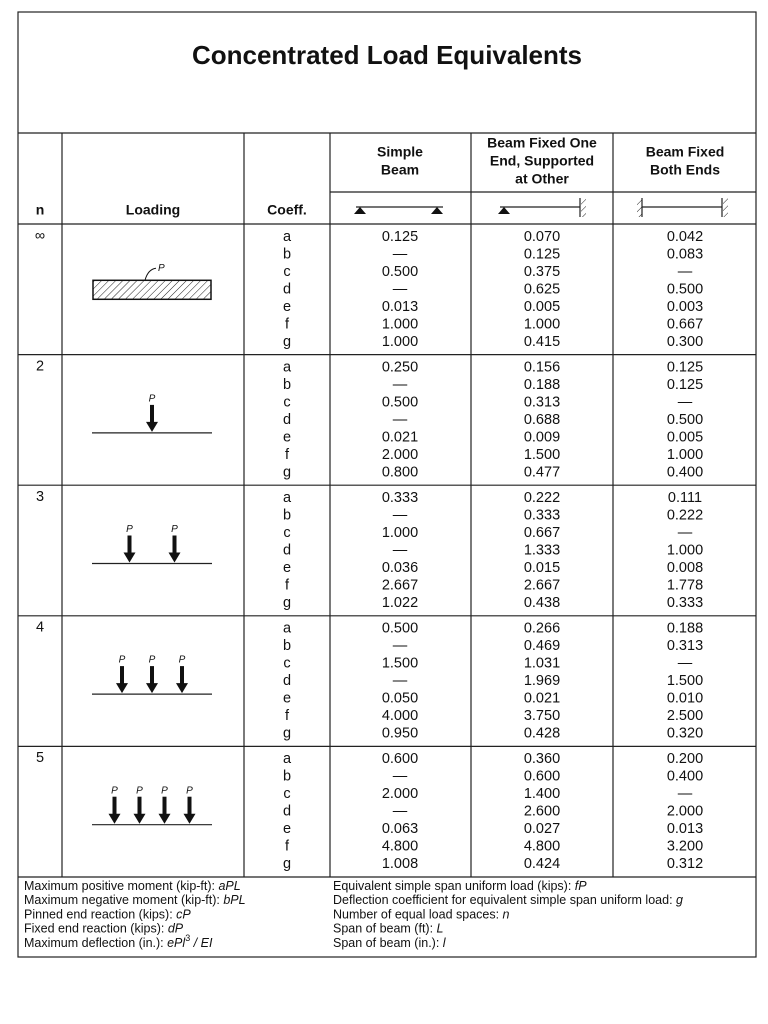 The height and width of the screenshot is (1024, 768). I want to click on coefficient-value: 0.200, so click(685, 759).